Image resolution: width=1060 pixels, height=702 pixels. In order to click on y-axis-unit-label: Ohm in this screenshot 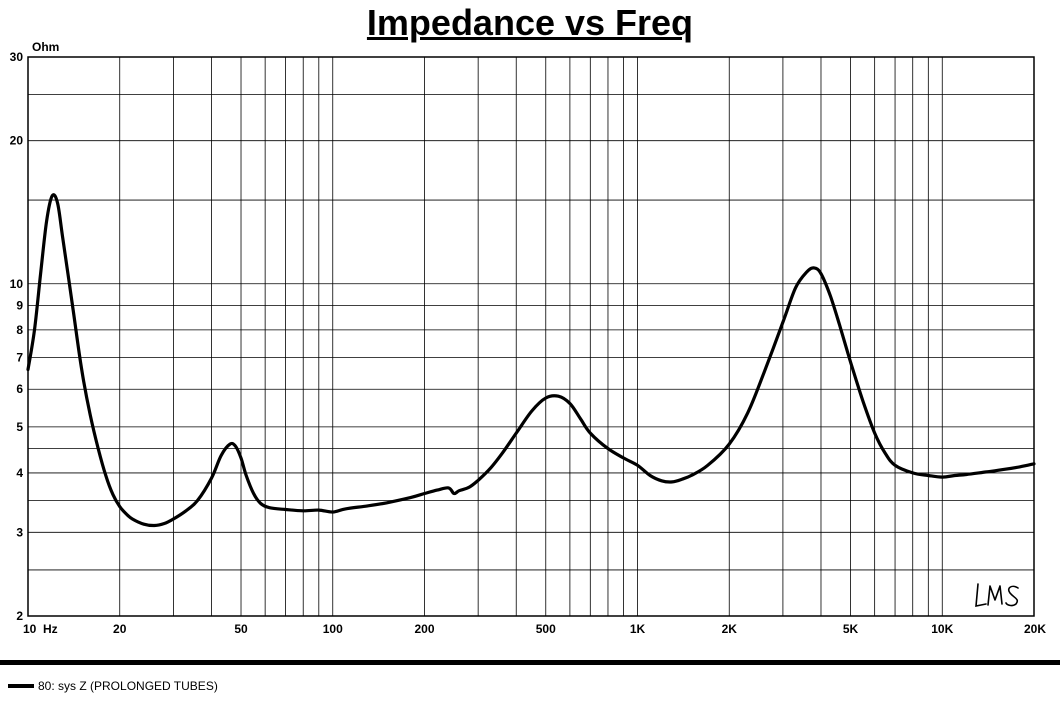, I will do `click(45, 47)`.